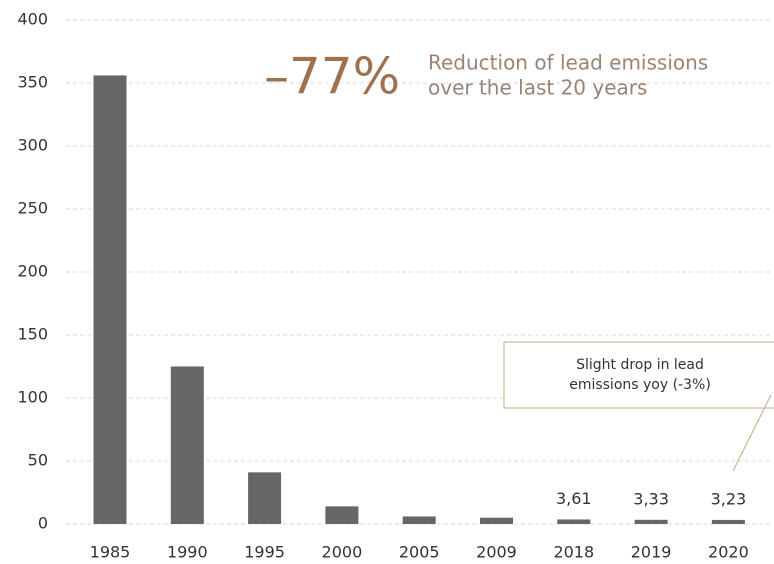 This screenshot has width=774, height=564. I want to click on y-tick-label: 300, so click(32, 145).